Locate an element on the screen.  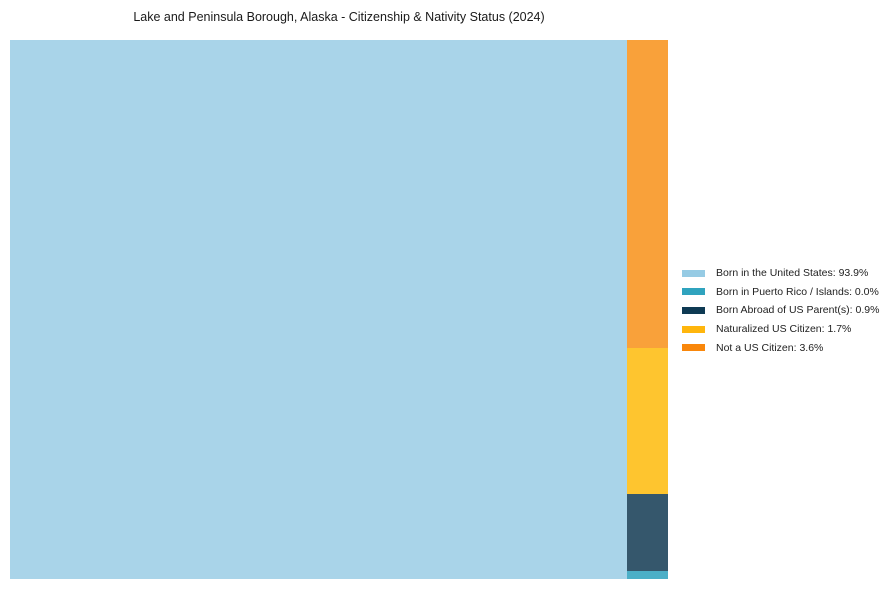
legend-item-born-abroad-of-us-parent-s: Born Abroad of US Parent(s): 0.9% is located at coordinates (780, 310).